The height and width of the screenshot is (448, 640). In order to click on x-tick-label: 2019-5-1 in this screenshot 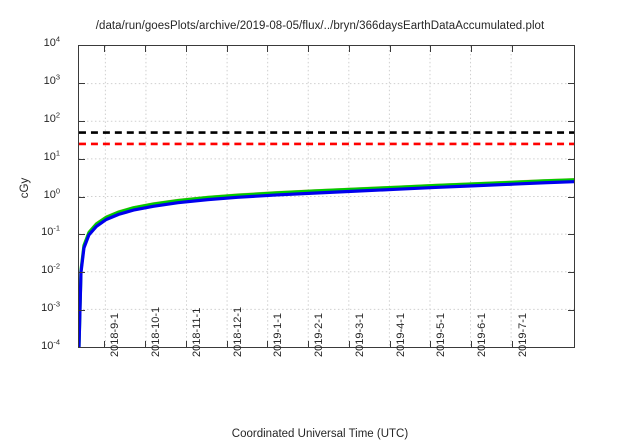, I will do `click(441, 334)`.